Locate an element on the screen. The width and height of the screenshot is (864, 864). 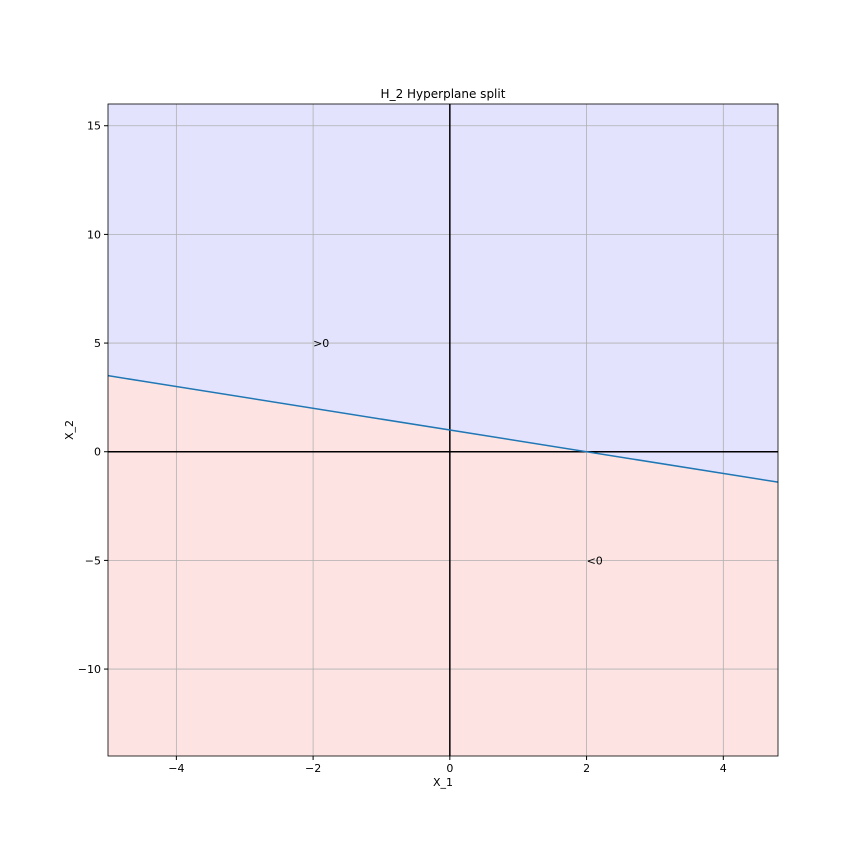
y-tick-label: 0 is located at coordinates (97, 452).